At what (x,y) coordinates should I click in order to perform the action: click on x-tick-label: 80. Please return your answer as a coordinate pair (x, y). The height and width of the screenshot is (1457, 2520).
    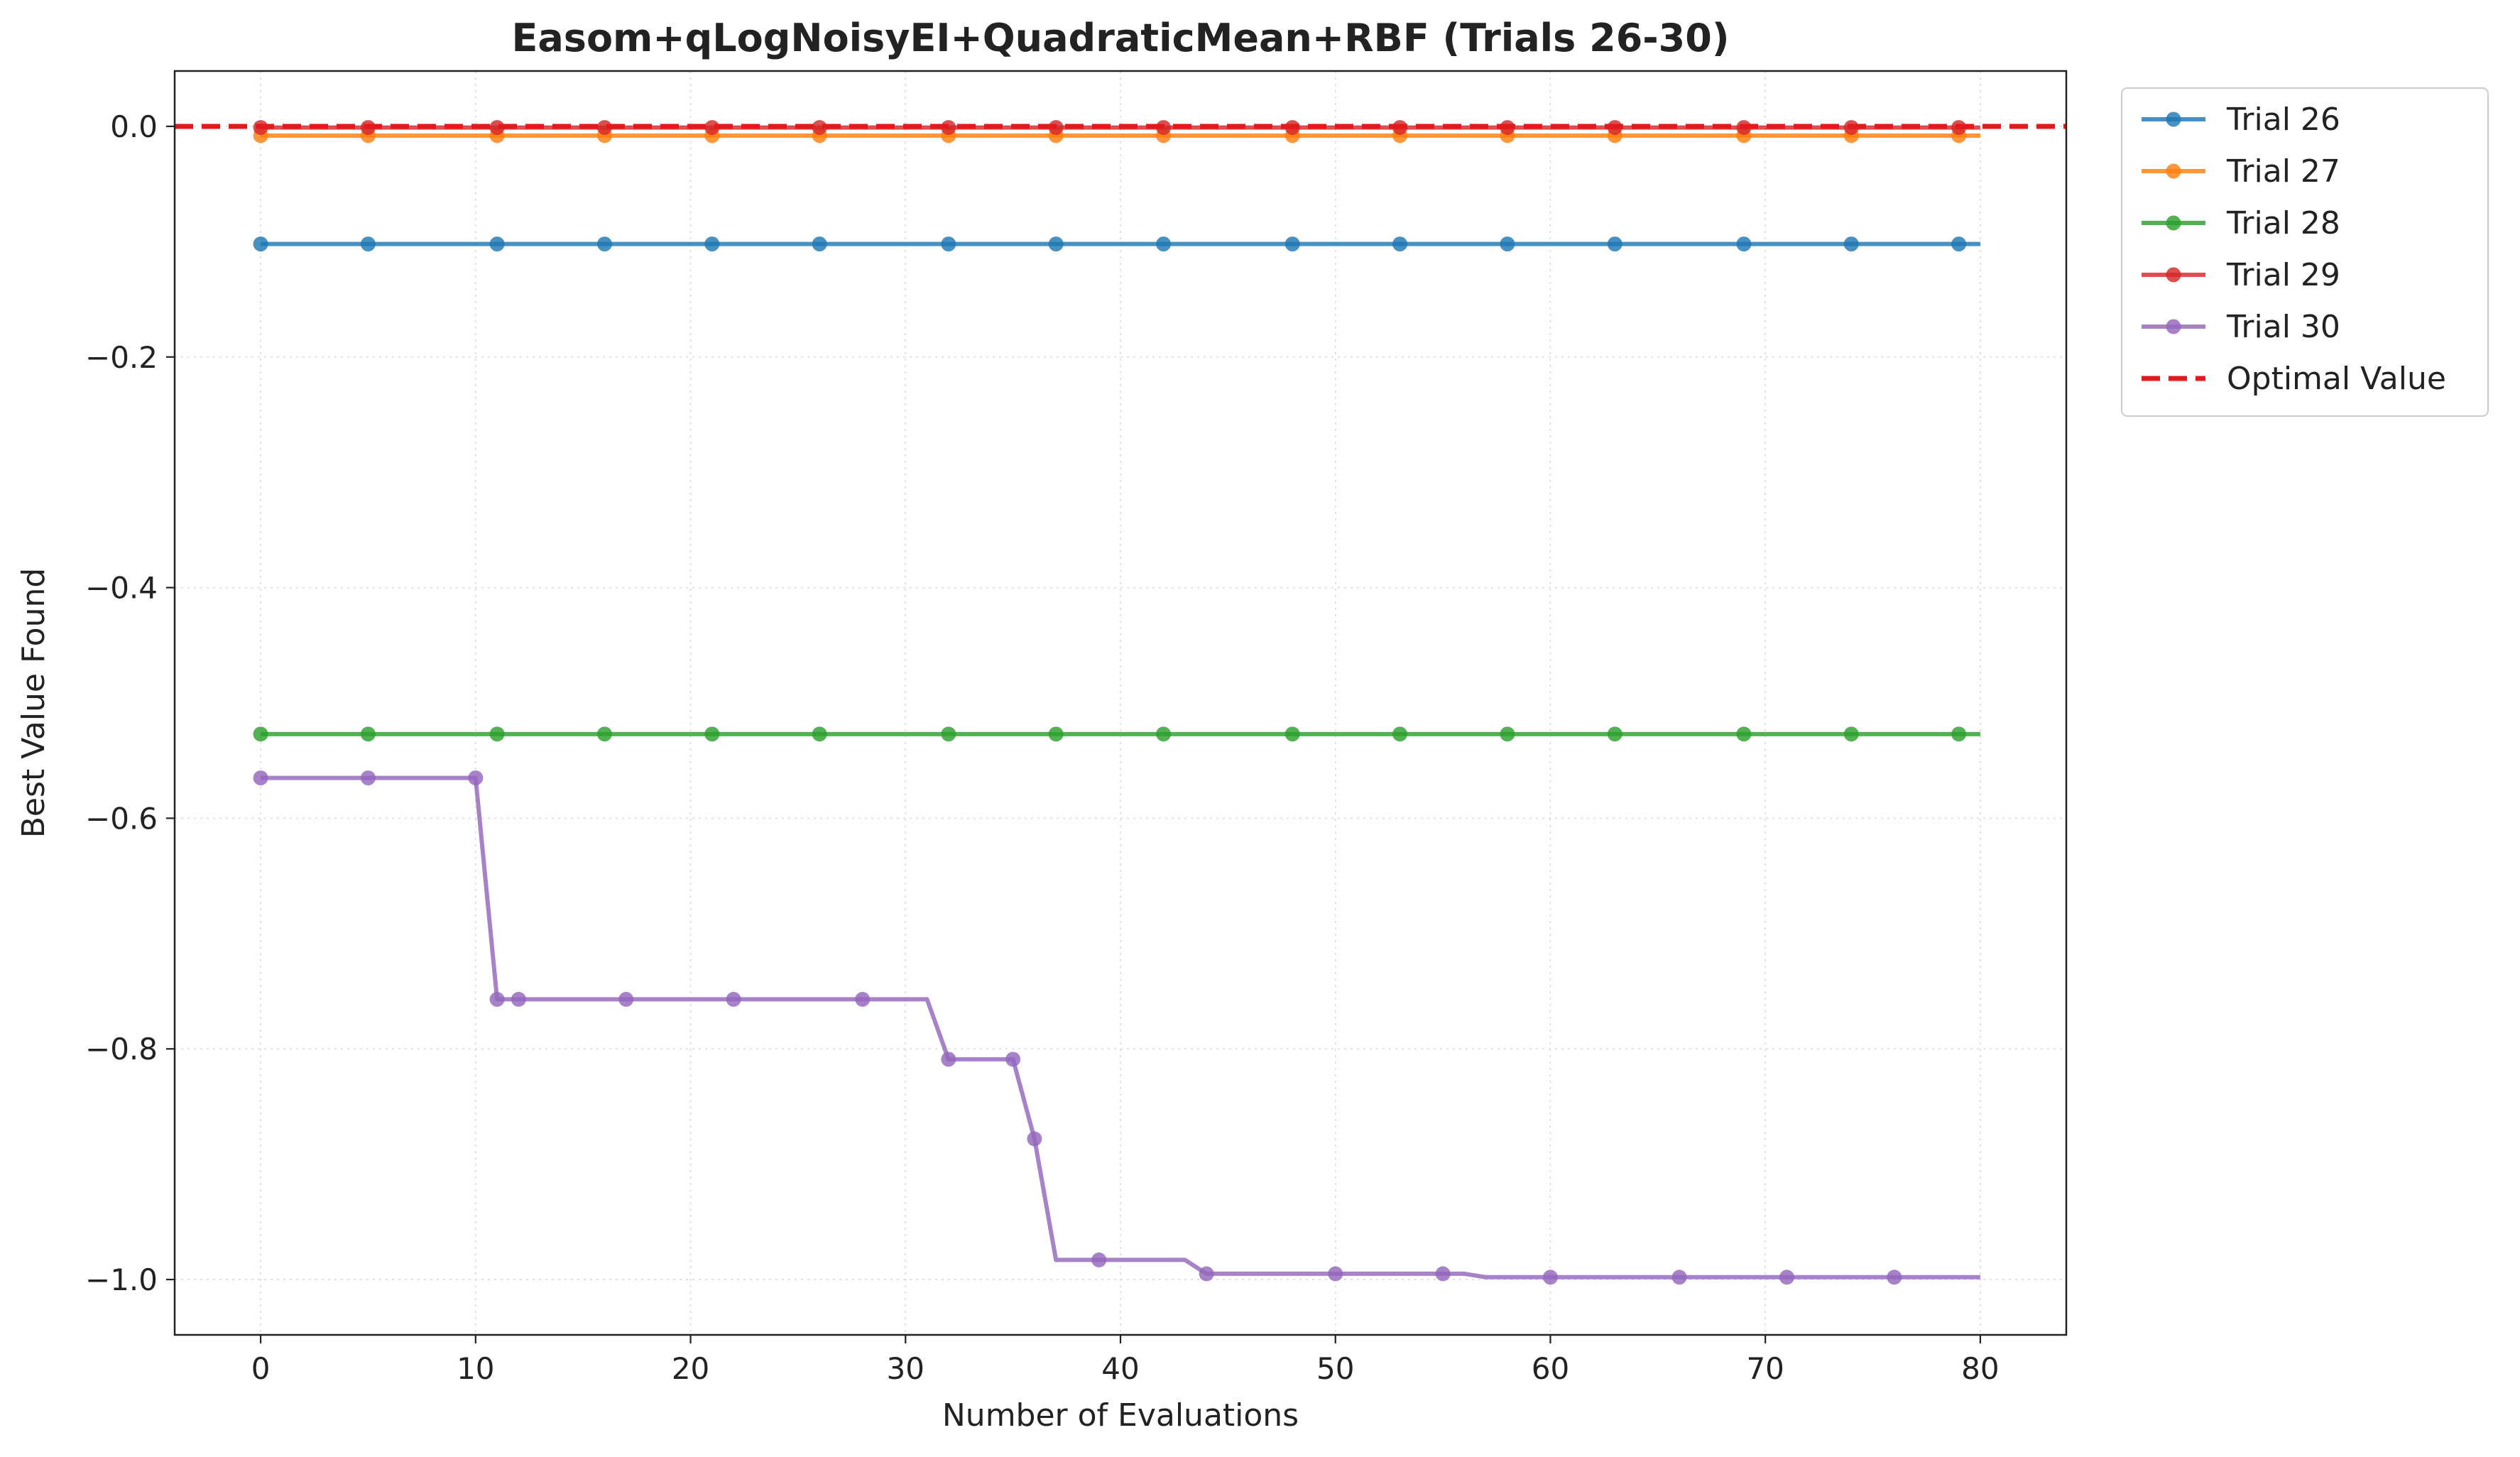
    Looking at the image, I should click on (1980, 1368).